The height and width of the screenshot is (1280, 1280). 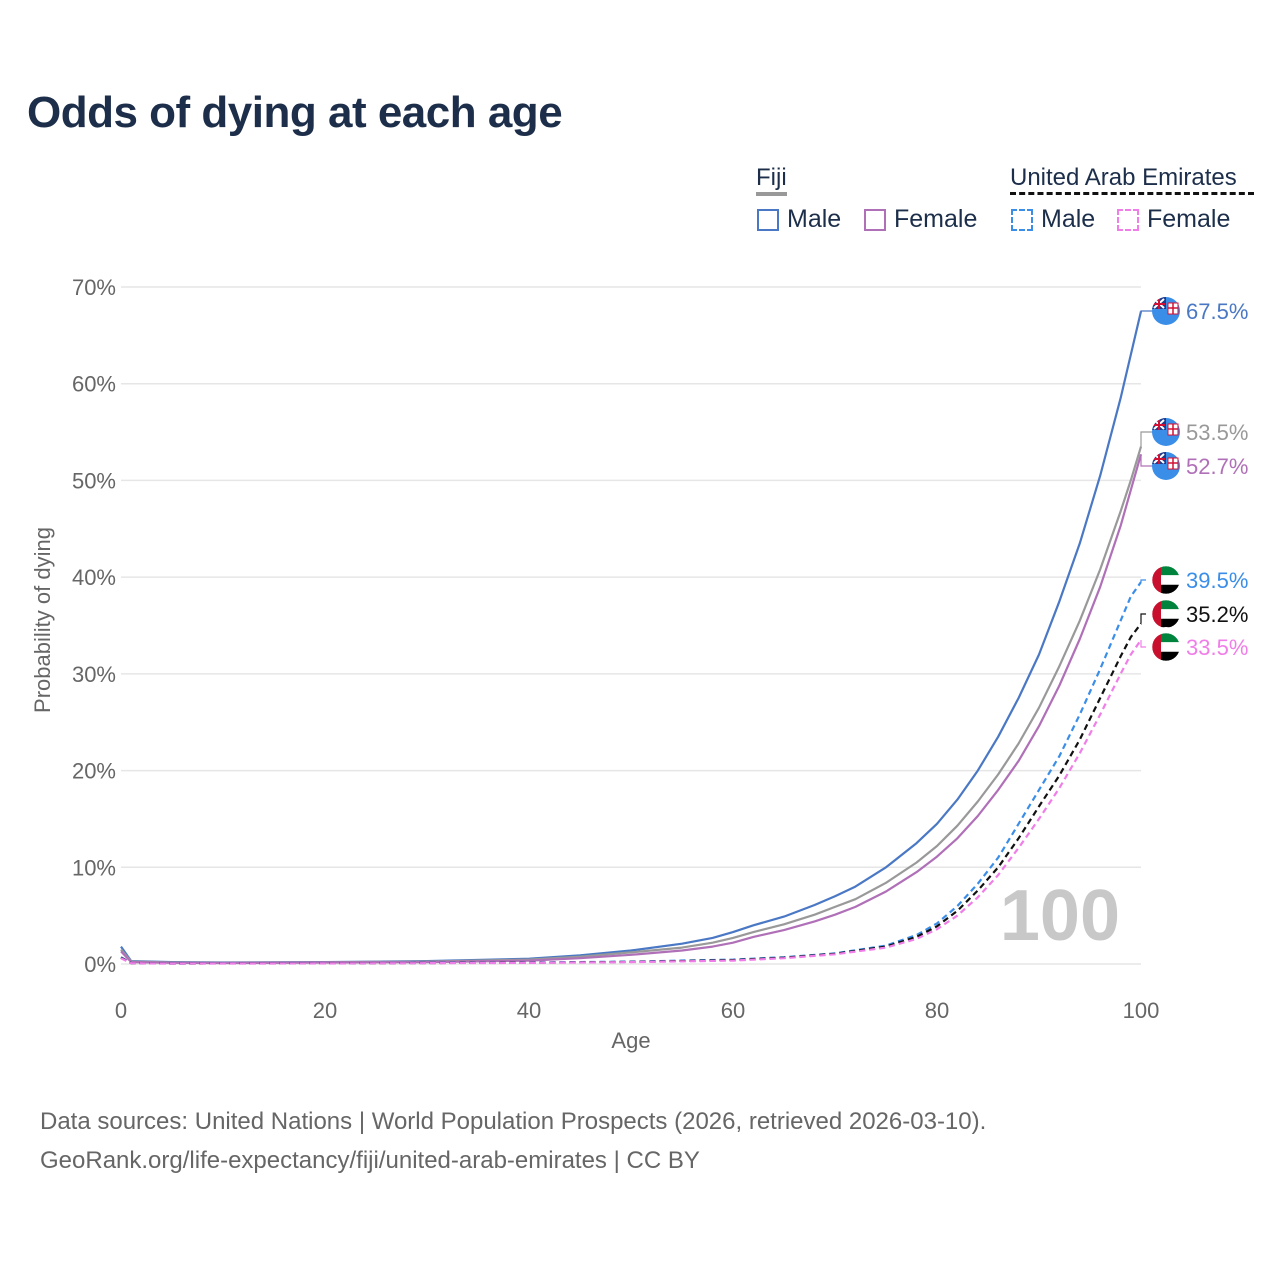 What do you see at coordinates (42, 620) in the screenshot?
I see `y-axis-label: Probability of dying` at bounding box center [42, 620].